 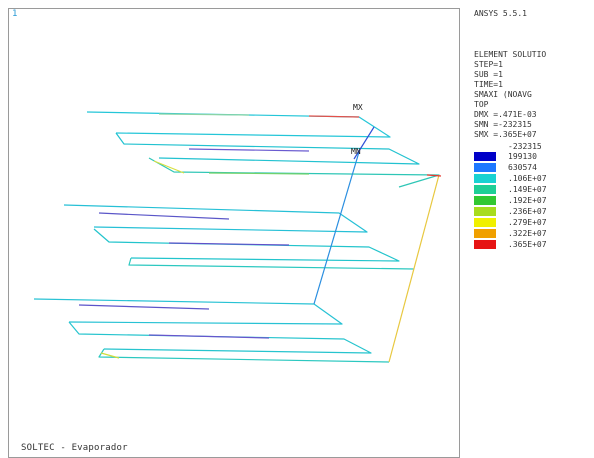 What do you see at coordinates (510, 54) in the screenshot?
I see `info-line: ELEMENT SOLUTIO` at bounding box center [510, 54].